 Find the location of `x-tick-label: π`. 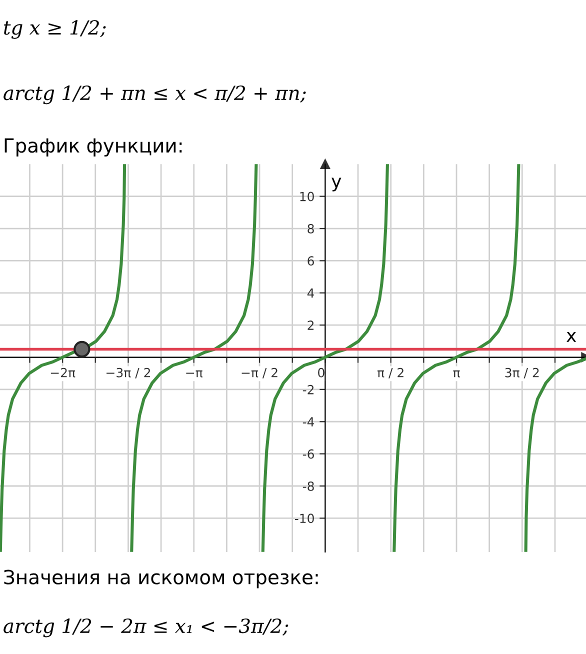

x-tick-label: π is located at coordinates (456, 374).